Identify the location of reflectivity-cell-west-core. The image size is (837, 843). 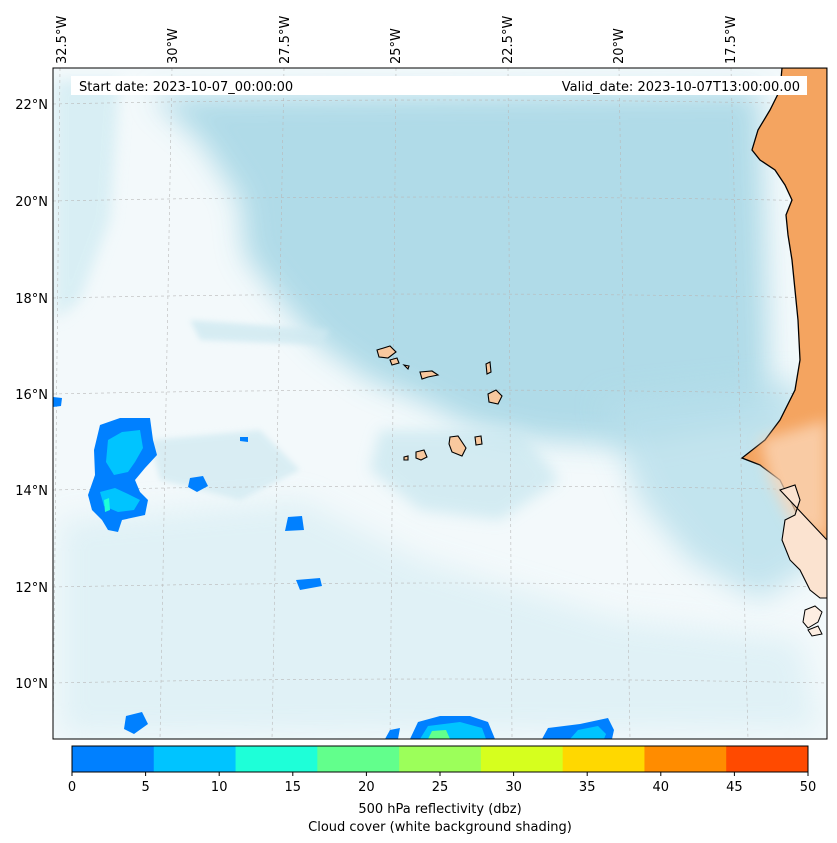
(121, 471).